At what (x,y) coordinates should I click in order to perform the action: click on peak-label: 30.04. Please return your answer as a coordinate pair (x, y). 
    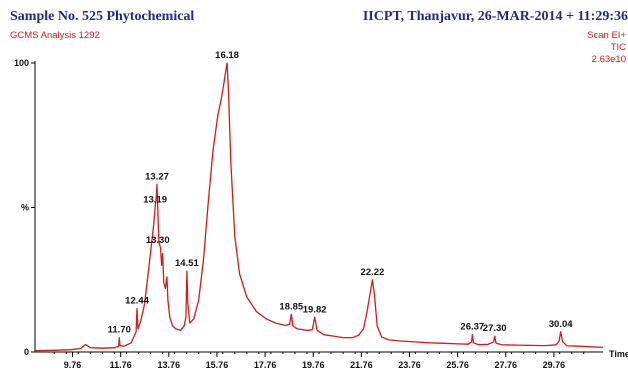
    Looking at the image, I should click on (561, 324).